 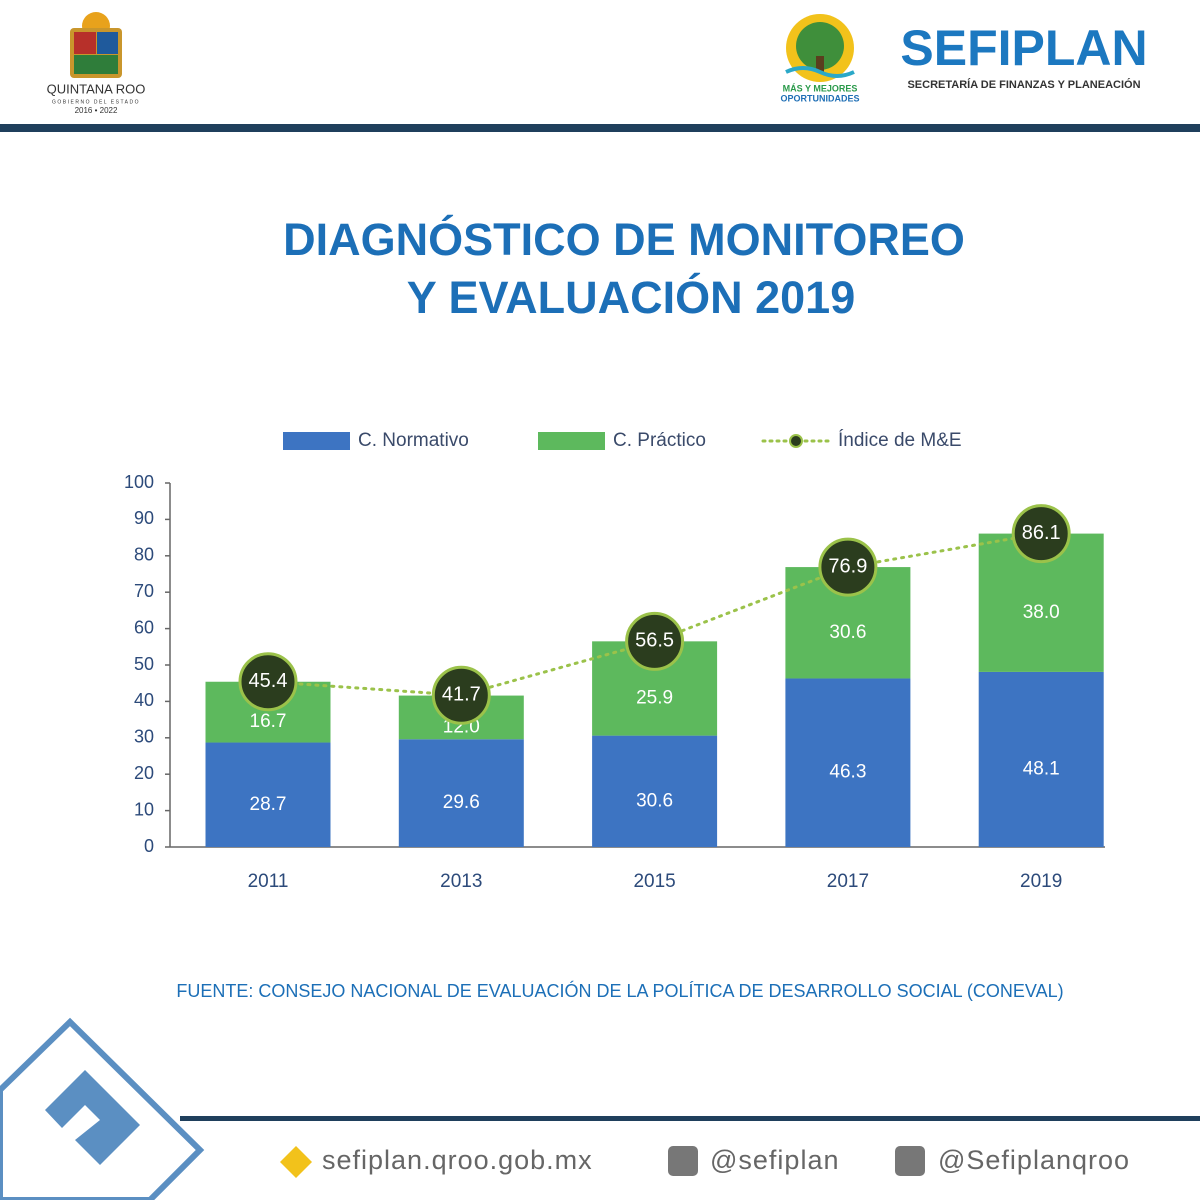 What do you see at coordinates (144, 773) in the screenshot?
I see `y-tick-label: 20` at bounding box center [144, 773].